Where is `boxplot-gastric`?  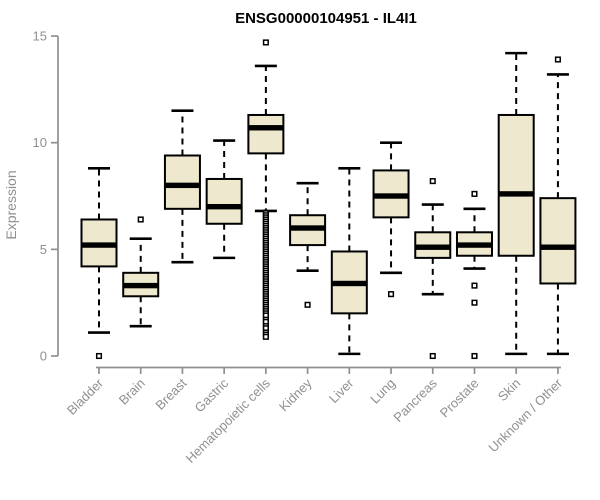
boxplot-gastric is located at coordinates (224, 199).